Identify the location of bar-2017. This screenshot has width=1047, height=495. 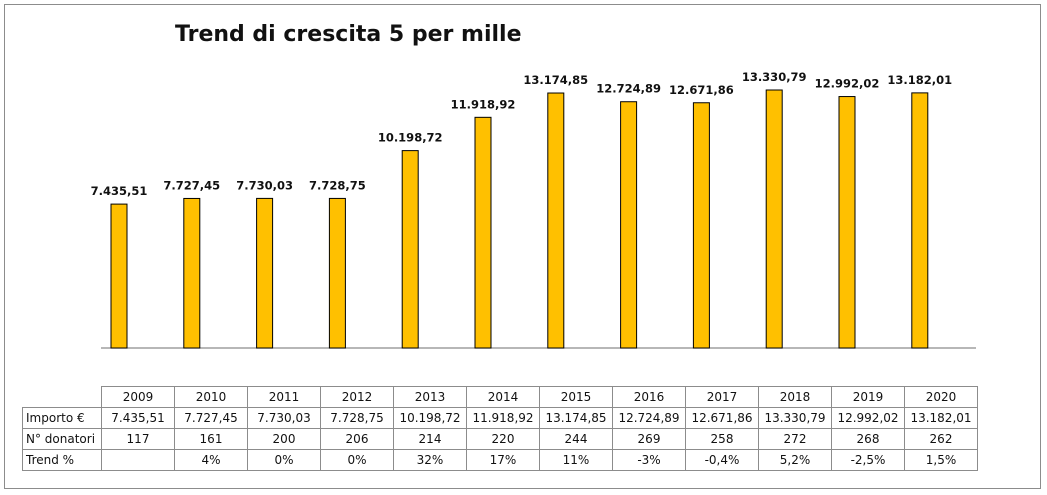
(701, 225).